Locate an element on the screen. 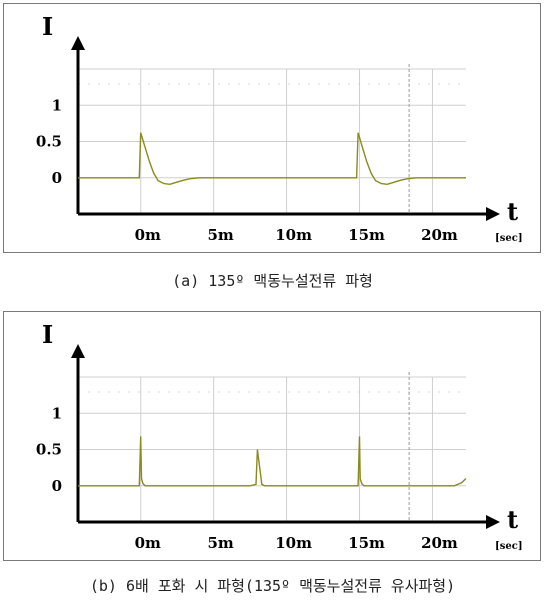 This screenshot has width=545, height=607. caption-a: (a) 135º 맥동누설전류 파형 is located at coordinates (272, 281).